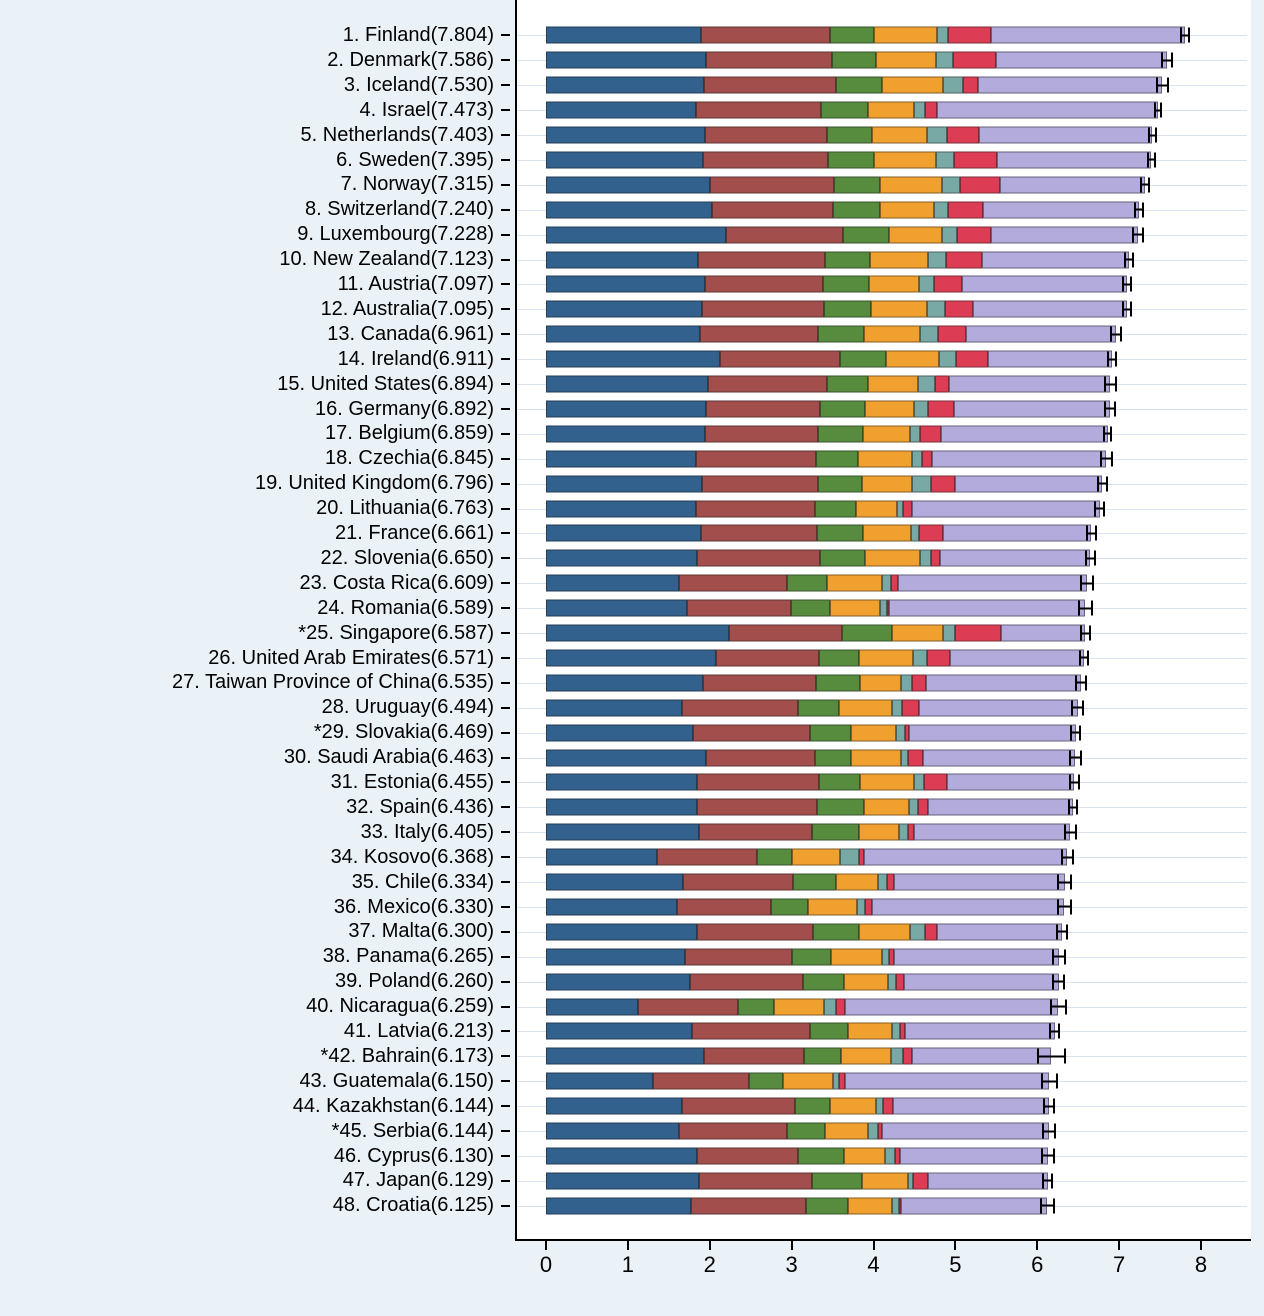  Describe the element at coordinates (421, 931) in the screenshot. I see `country-label: 37. Malta(6.300)` at that location.